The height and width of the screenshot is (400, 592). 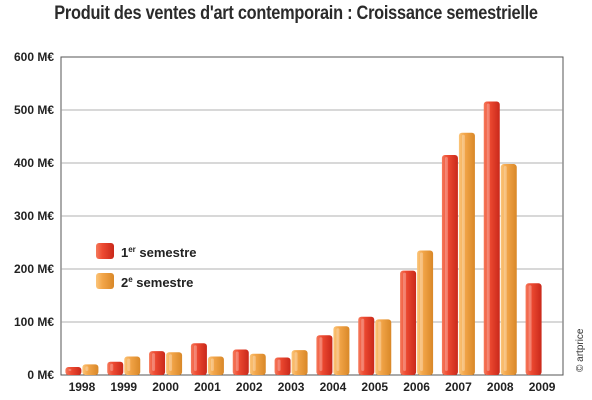 What do you see at coordinates (580, 350) in the screenshot?
I see `credit-text: © artprice` at bounding box center [580, 350].